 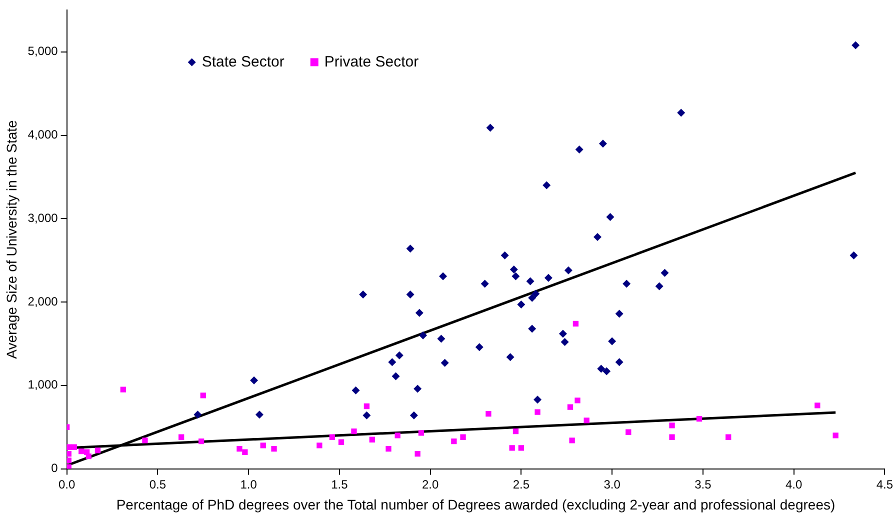 What do you see at coordinates (885, 484) in the screenshot?
I see `x-tick-label: 4.5` at bounding box center [885, 484].